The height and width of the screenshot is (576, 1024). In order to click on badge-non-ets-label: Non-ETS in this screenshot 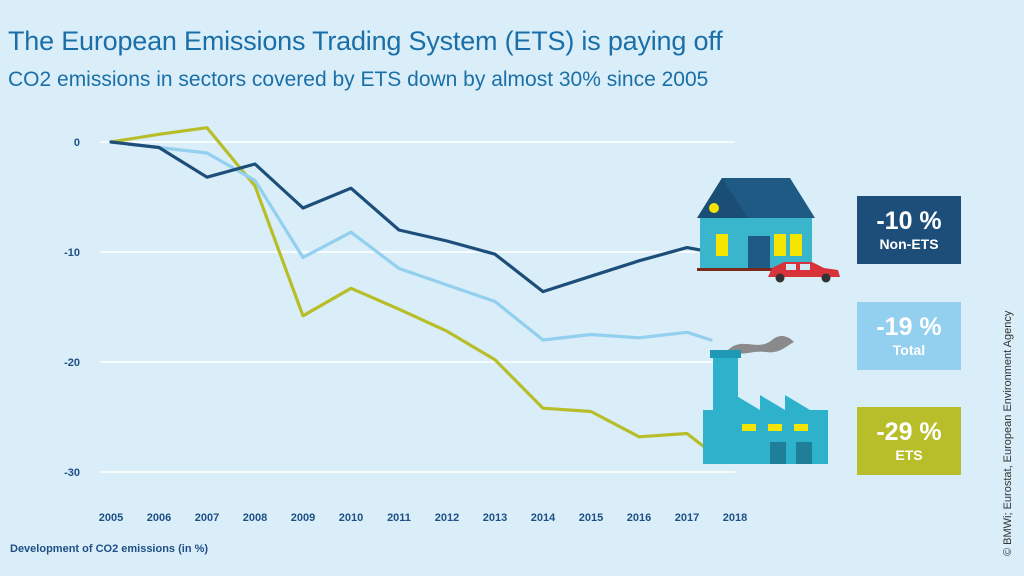, I will do `click(909, 244)`.